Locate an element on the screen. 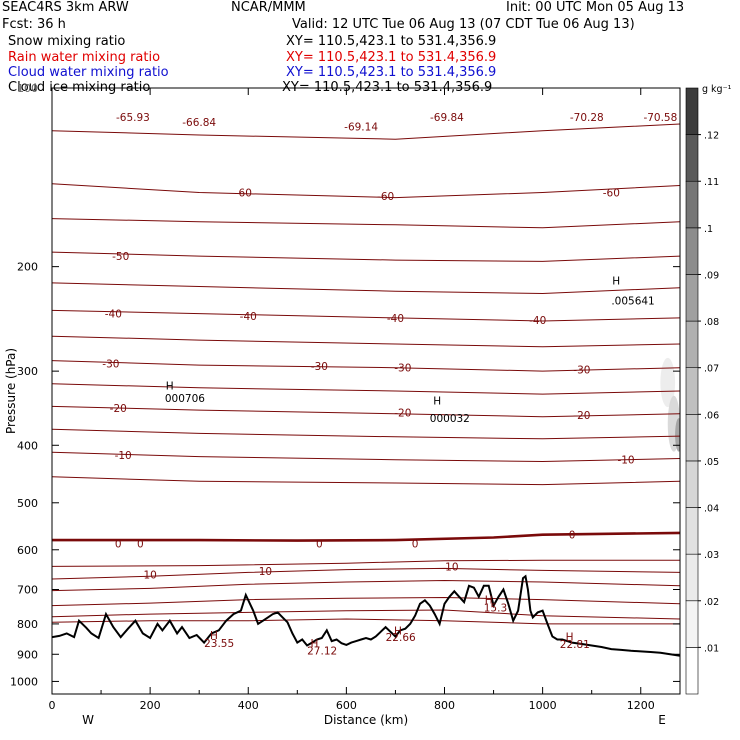 This screenshot has height=740, width=740. field-xy-rain: XY= 110.5,423.1 to 531.4,356.9 is located at coordinates (391, 57).